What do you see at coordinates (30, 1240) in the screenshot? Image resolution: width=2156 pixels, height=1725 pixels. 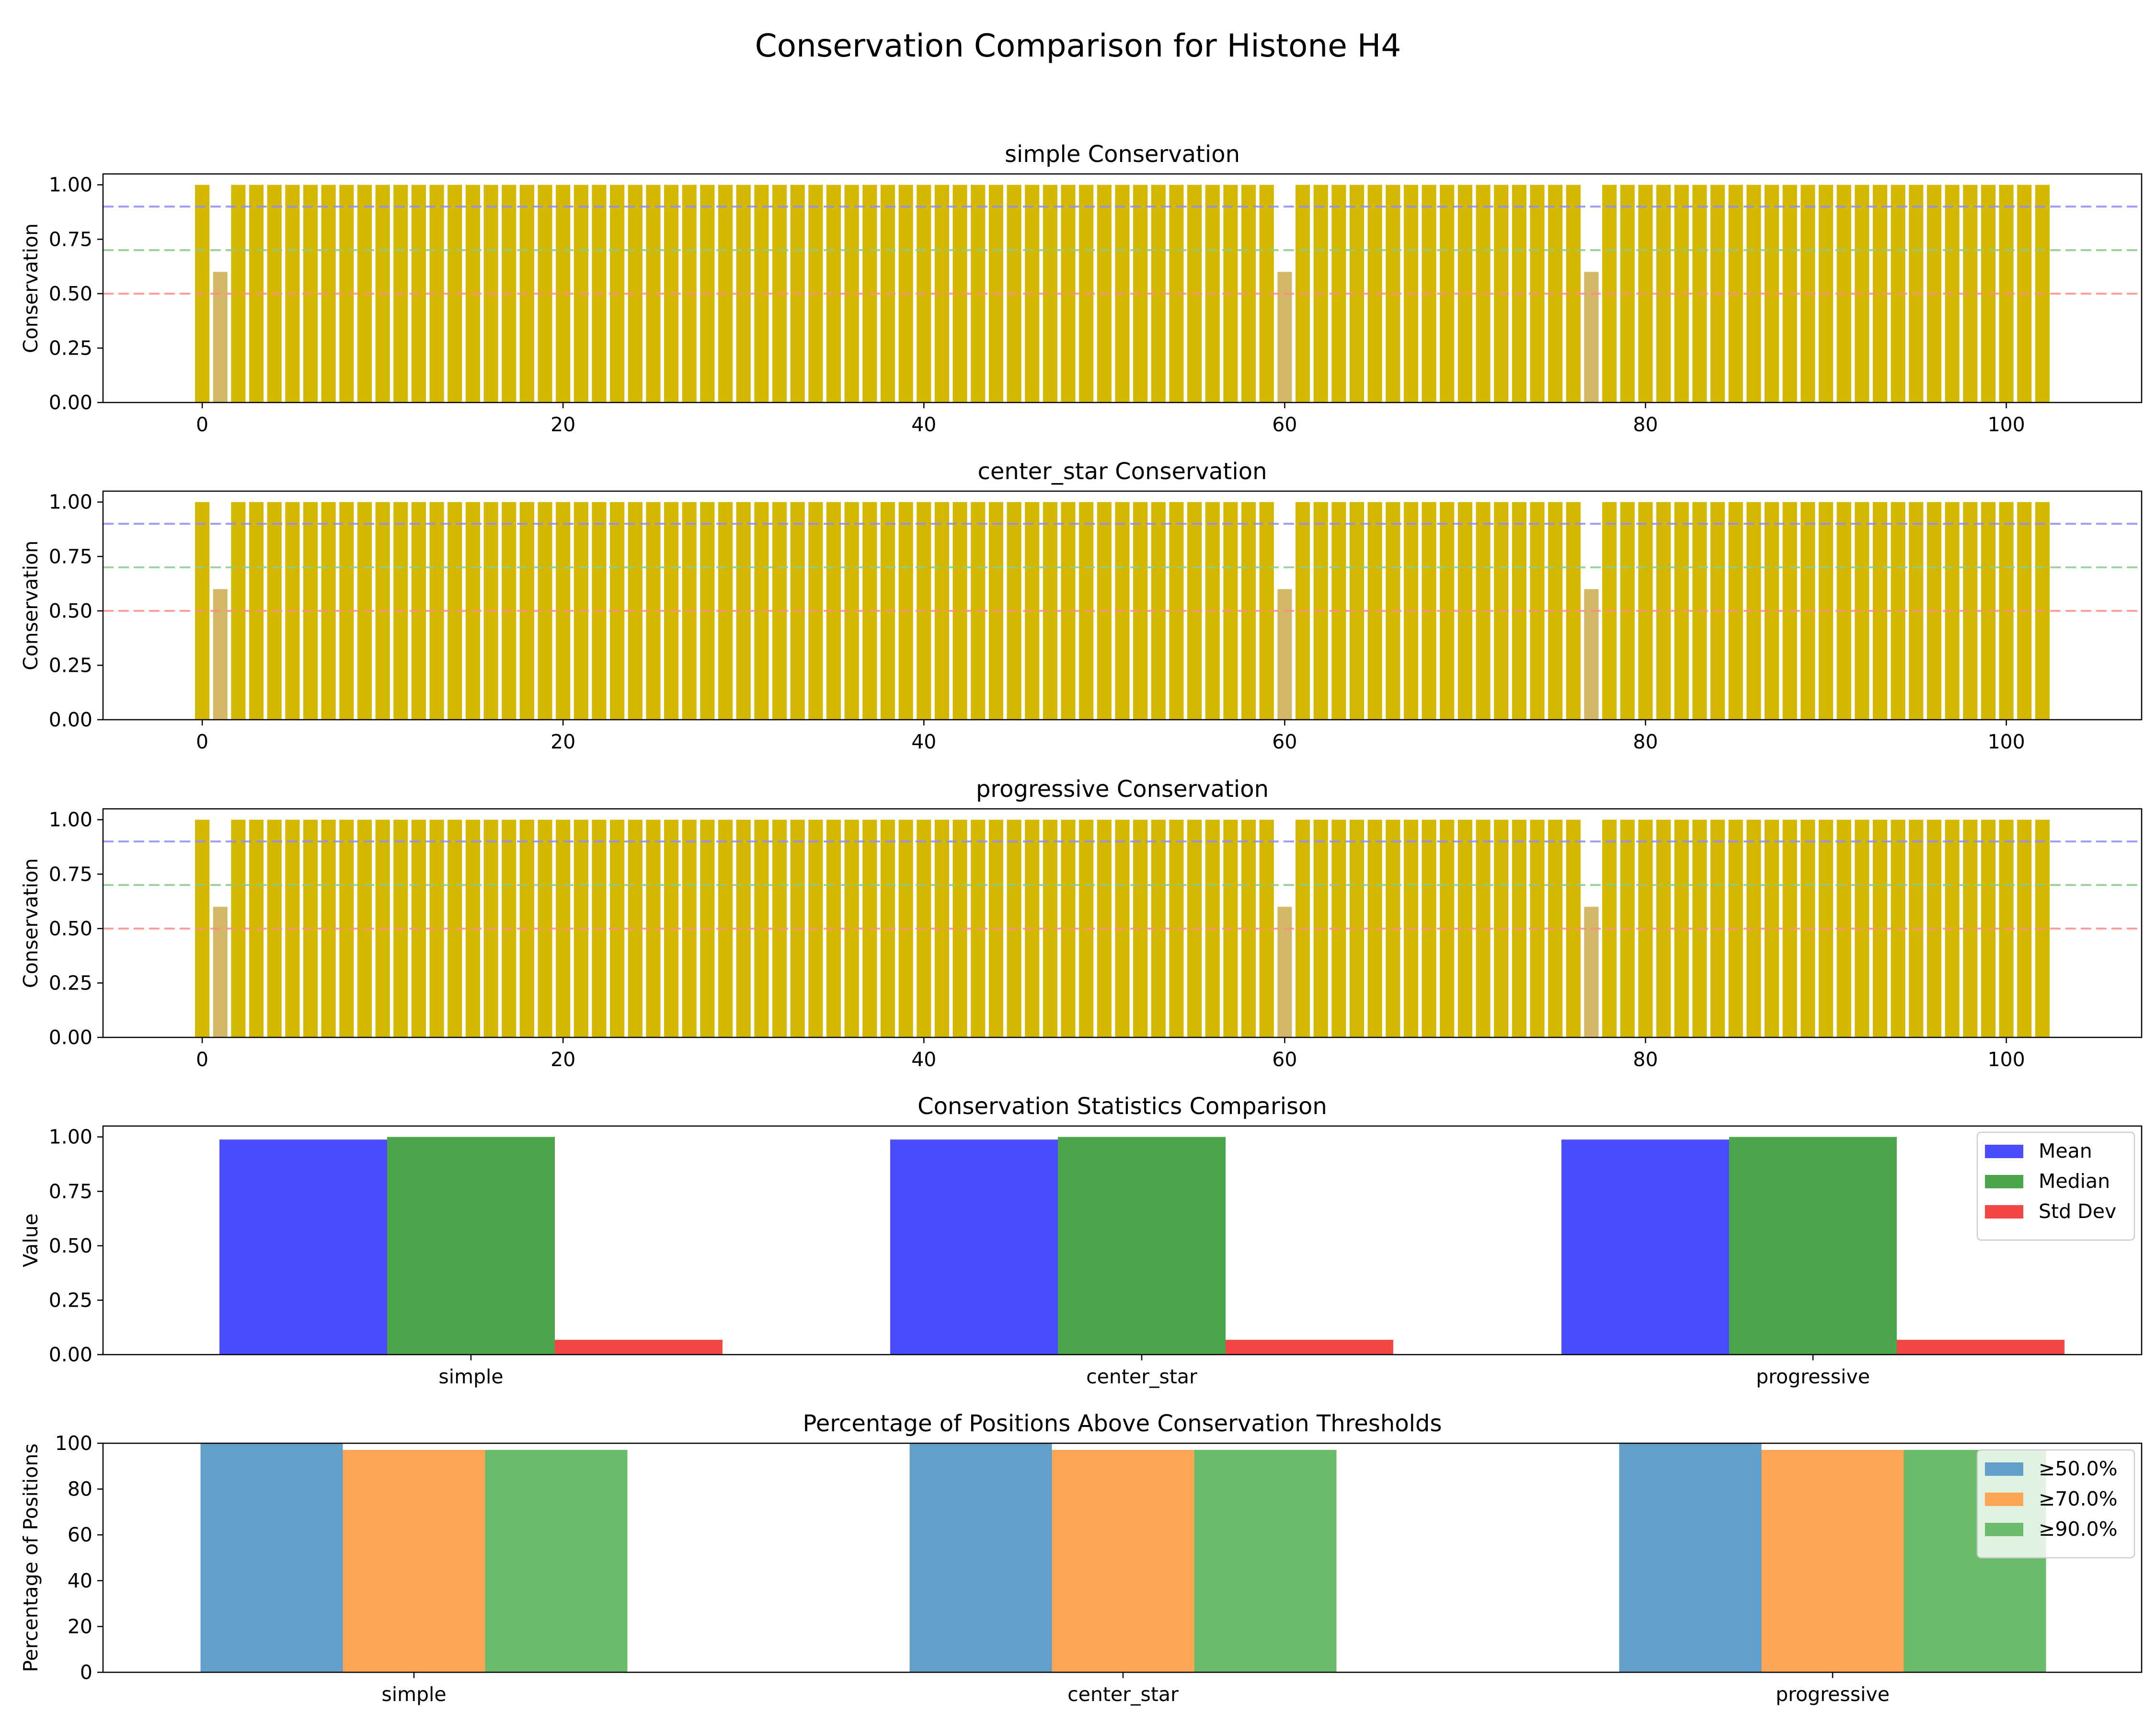 I see `y-axis-label: Value` at bounding box center [30, 1240].